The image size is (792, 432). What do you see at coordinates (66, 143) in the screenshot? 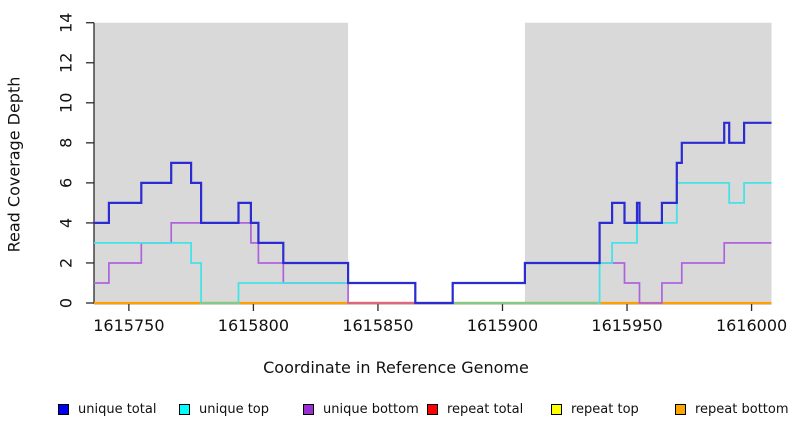
I see `y-tick-label: 8` at bounding box center [66, 143].